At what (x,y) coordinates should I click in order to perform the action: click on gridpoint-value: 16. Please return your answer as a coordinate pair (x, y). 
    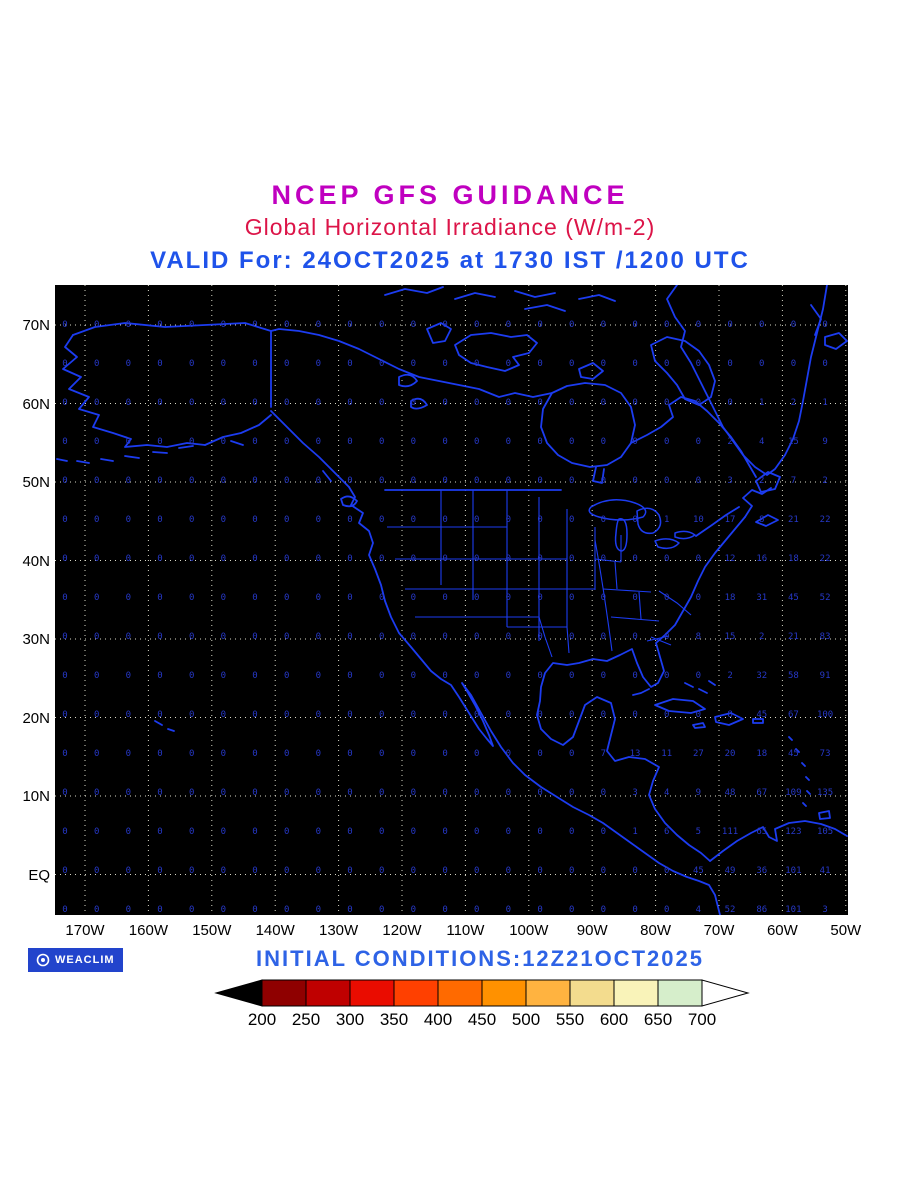
    Looking at the image, I should click on (762, 559).